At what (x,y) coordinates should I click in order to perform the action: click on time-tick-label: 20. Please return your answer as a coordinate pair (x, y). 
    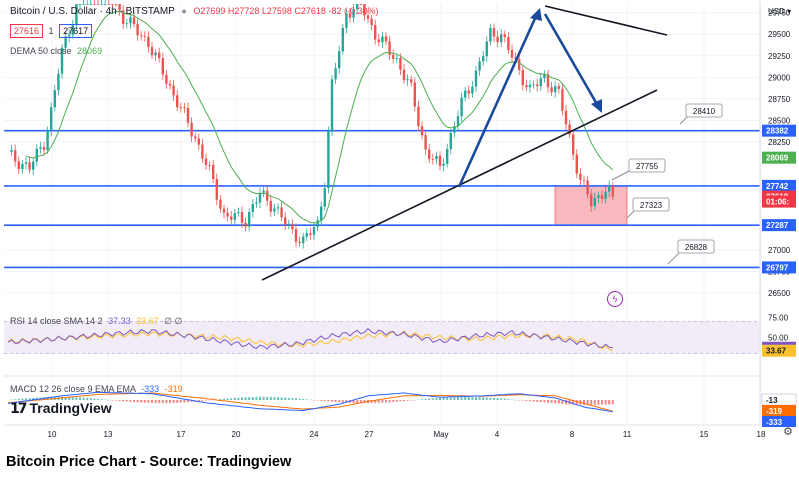
    Looking at the image, I should click on (236, 434).